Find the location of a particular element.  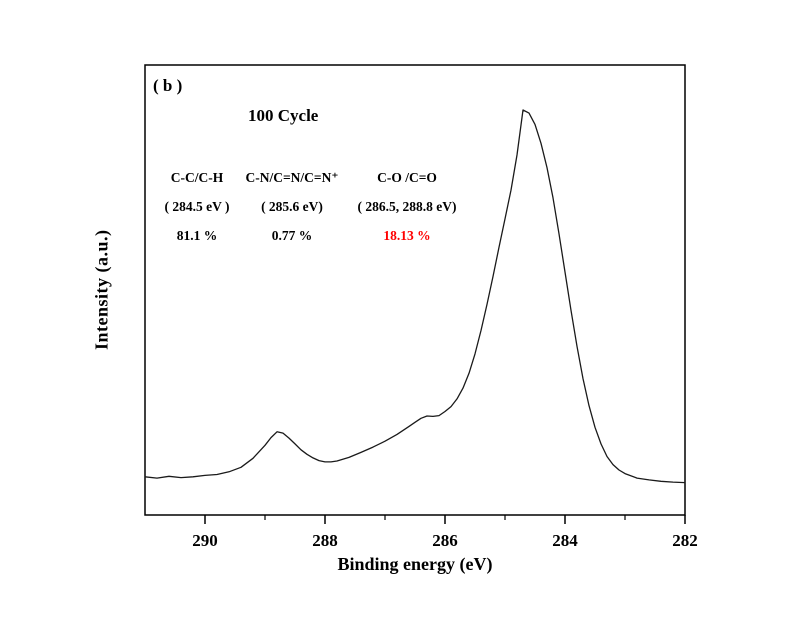

x-tick-label: 282 is located at coordinates (685, 540).